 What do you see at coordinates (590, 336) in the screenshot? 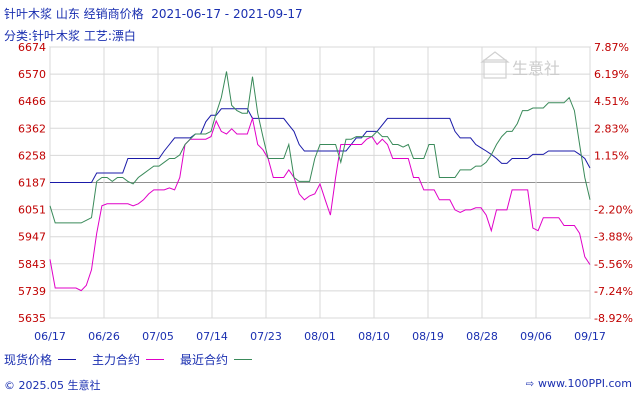
I see `x-tick-label: 09/17` at bounding box center [590, 336].